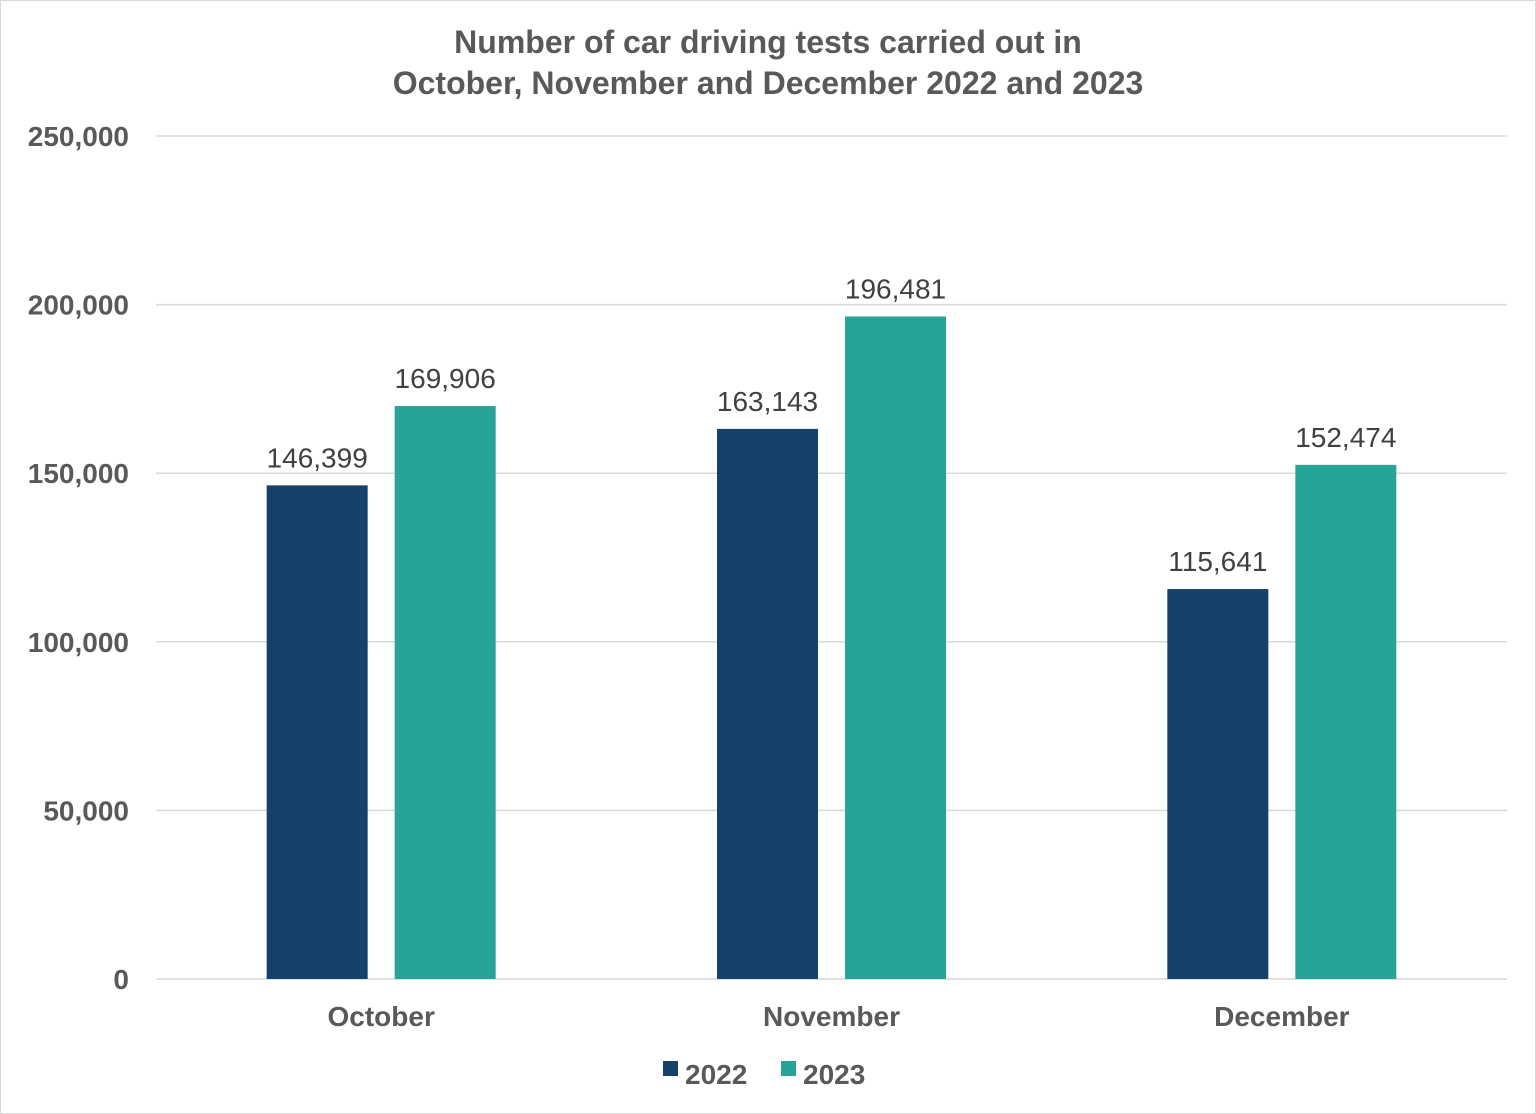 The height and width of the screenshot is (1114, 1536). I want to click on y-tick-label: 50,000, so click(86, 810).